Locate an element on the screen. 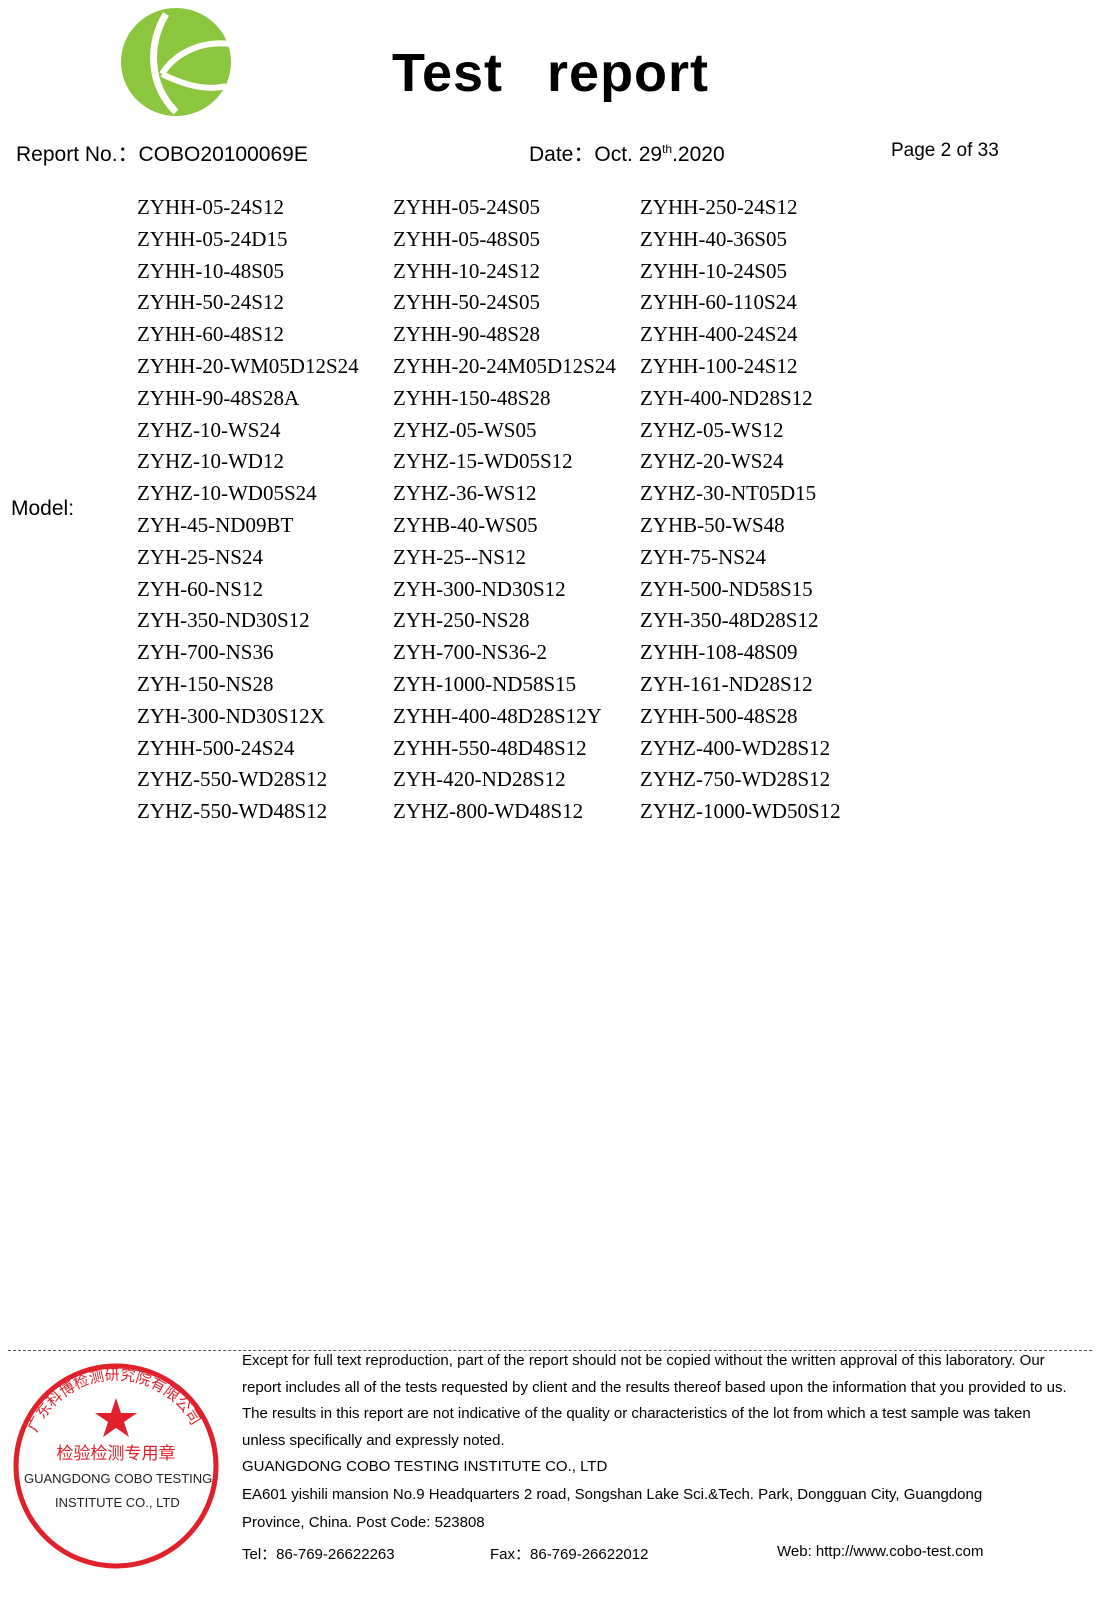 Image resolution: width=1116 pixels, height=1599 pixels. model-cell: ZYHH-05-24S05 is located at coordinates (466, 207).